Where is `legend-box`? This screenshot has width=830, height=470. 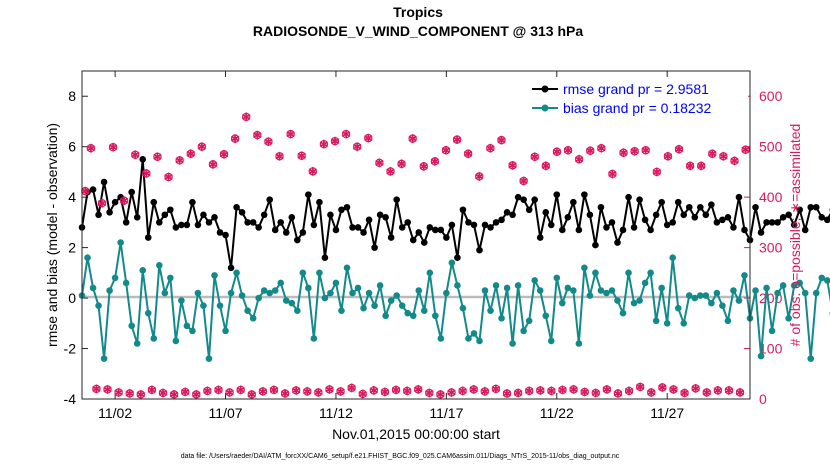 legend-box is located at coordinates (638, 100).